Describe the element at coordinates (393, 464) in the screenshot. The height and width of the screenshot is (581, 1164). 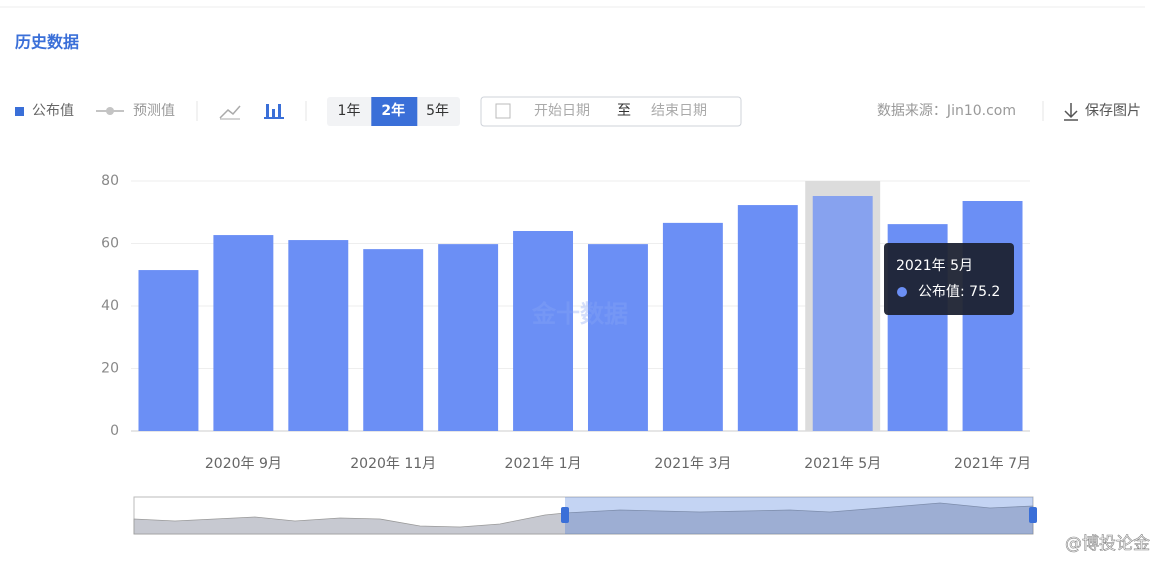
I see `x-tick-label: 2020年 11月` at that location.